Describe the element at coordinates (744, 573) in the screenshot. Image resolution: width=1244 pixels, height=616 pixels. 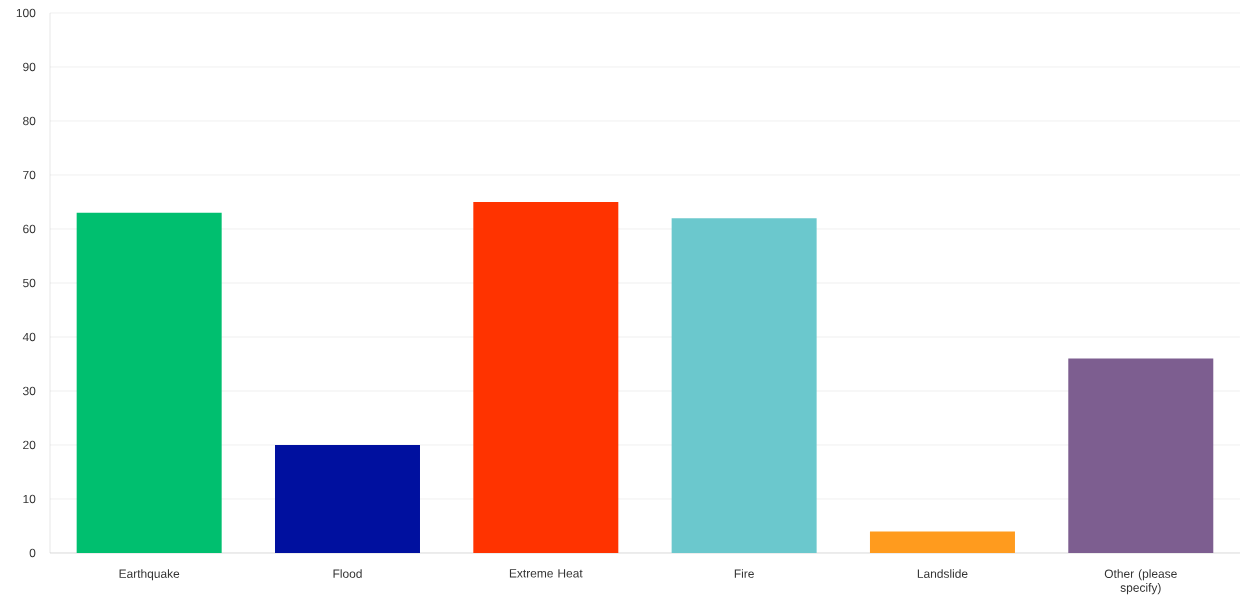
I see `x-tick-label: Fire` at that location.